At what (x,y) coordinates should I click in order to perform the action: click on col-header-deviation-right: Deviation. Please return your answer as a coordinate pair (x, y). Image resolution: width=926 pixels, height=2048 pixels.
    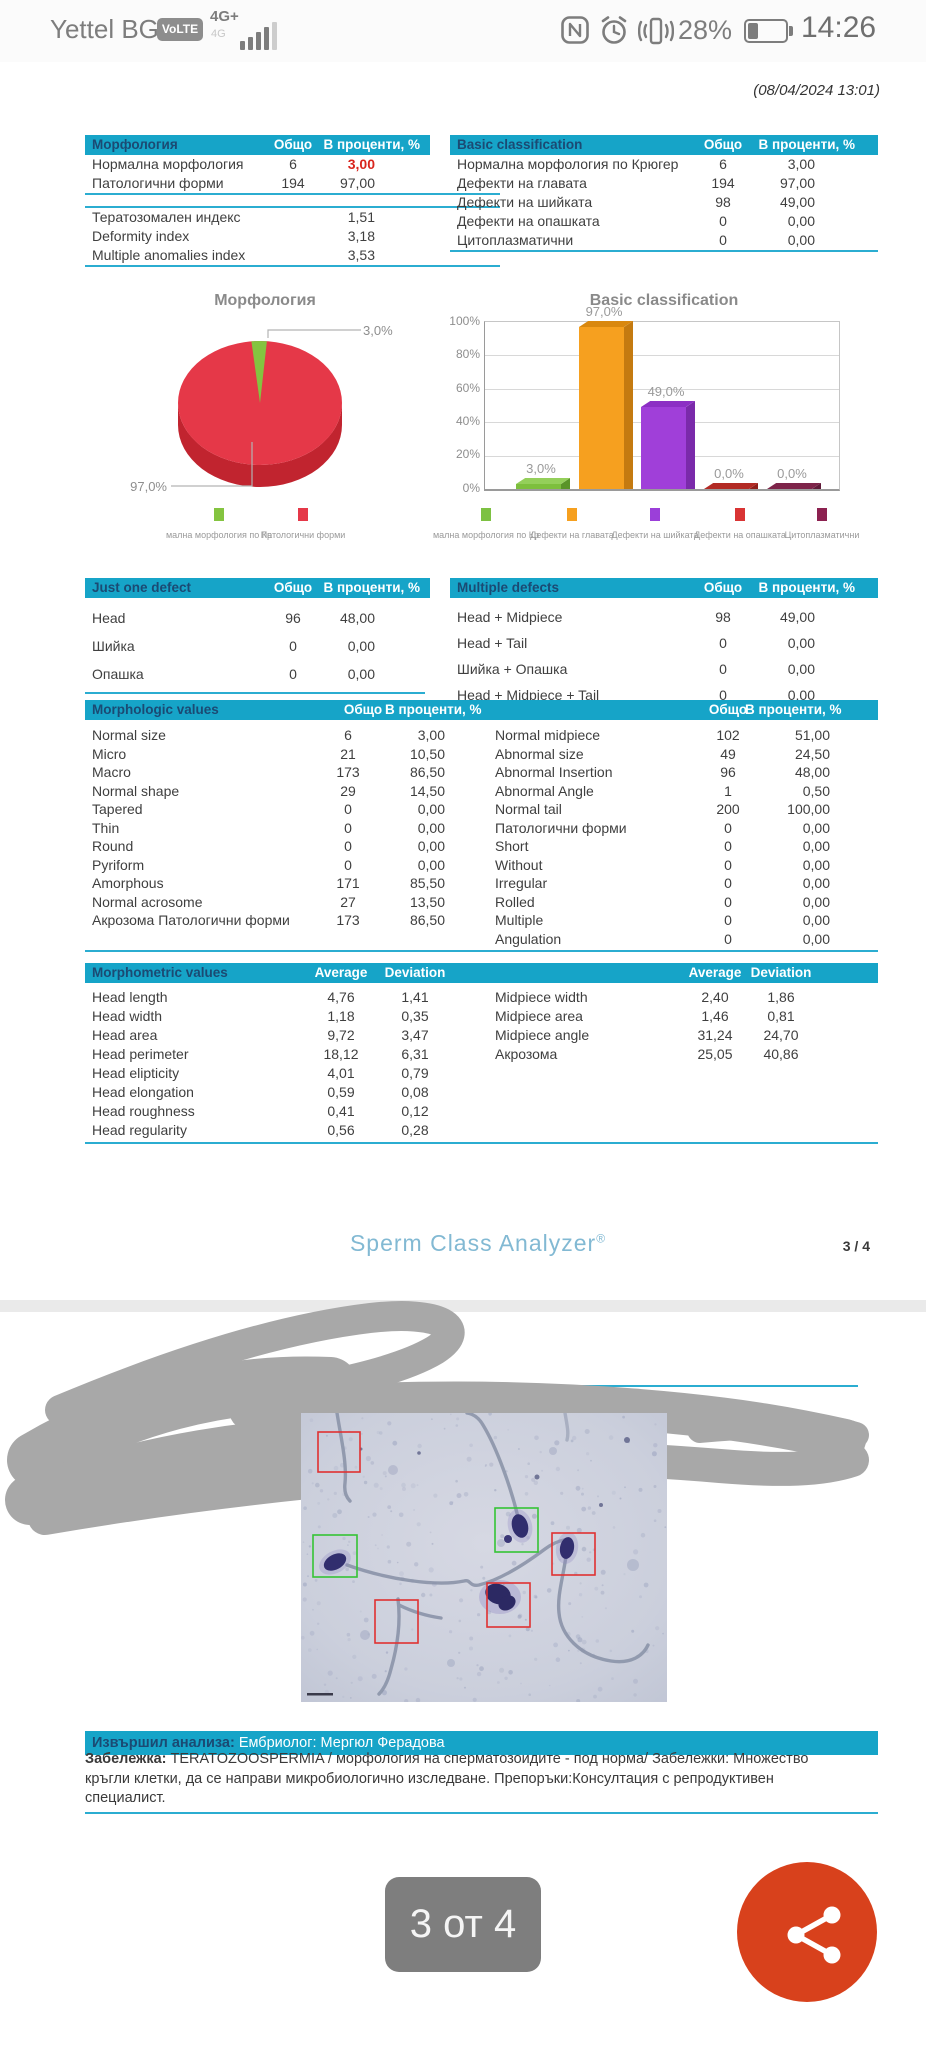
    Looking at the image, I should click on (781, 972).